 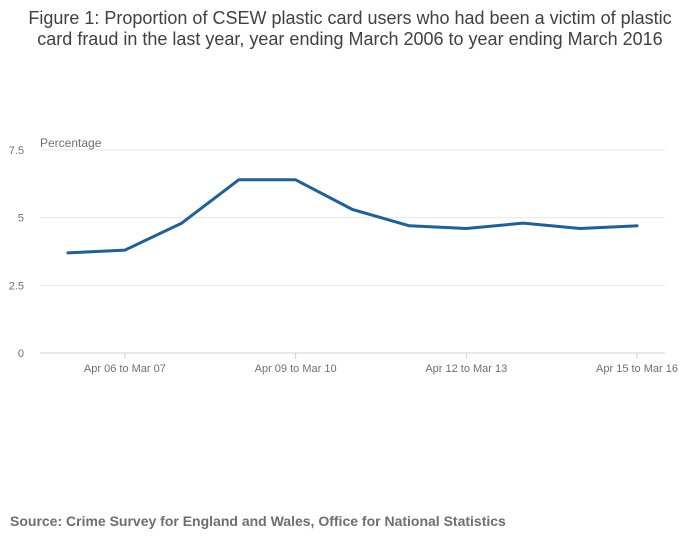 I want to click on series-line, so click(x=352, y=216).